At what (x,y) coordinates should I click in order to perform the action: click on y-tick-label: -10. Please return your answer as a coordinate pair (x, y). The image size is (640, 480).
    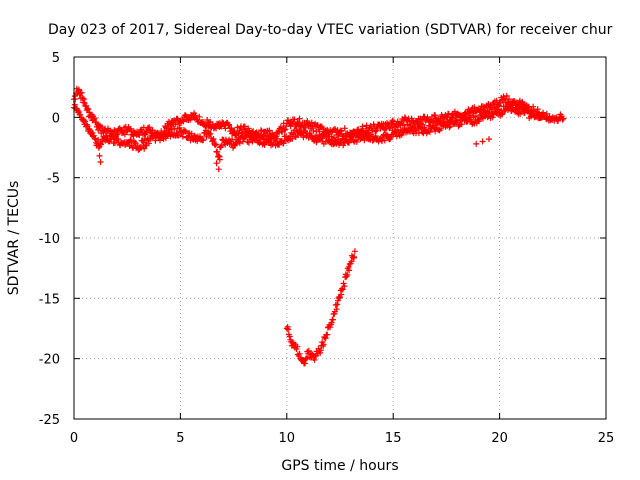
    Looking at the image, I should click on (49, 239).